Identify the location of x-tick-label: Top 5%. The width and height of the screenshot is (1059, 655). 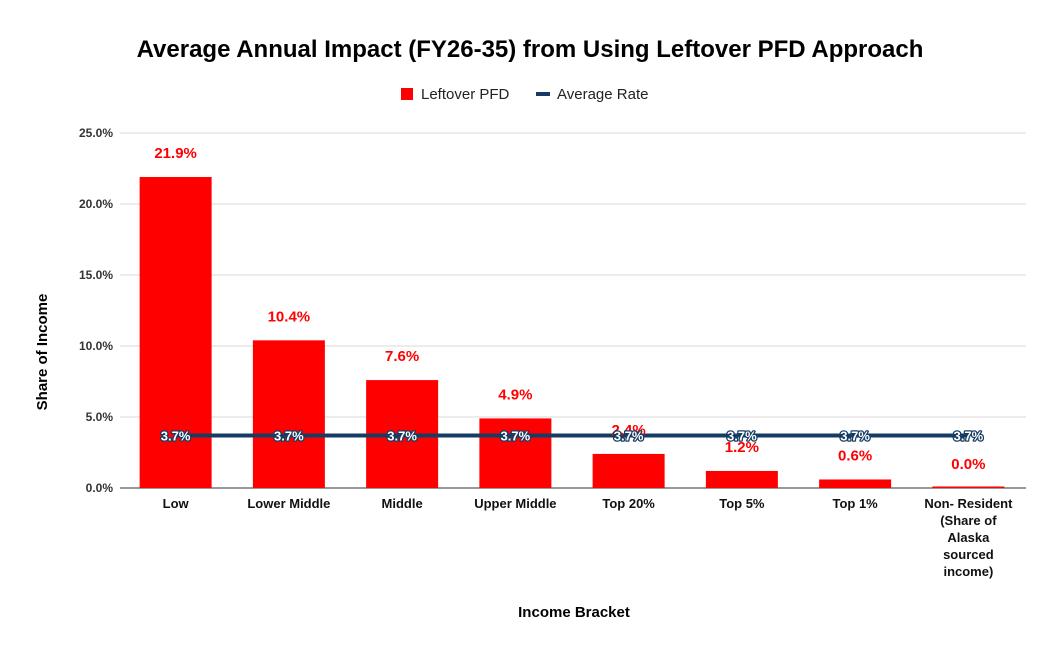
(742, 503).